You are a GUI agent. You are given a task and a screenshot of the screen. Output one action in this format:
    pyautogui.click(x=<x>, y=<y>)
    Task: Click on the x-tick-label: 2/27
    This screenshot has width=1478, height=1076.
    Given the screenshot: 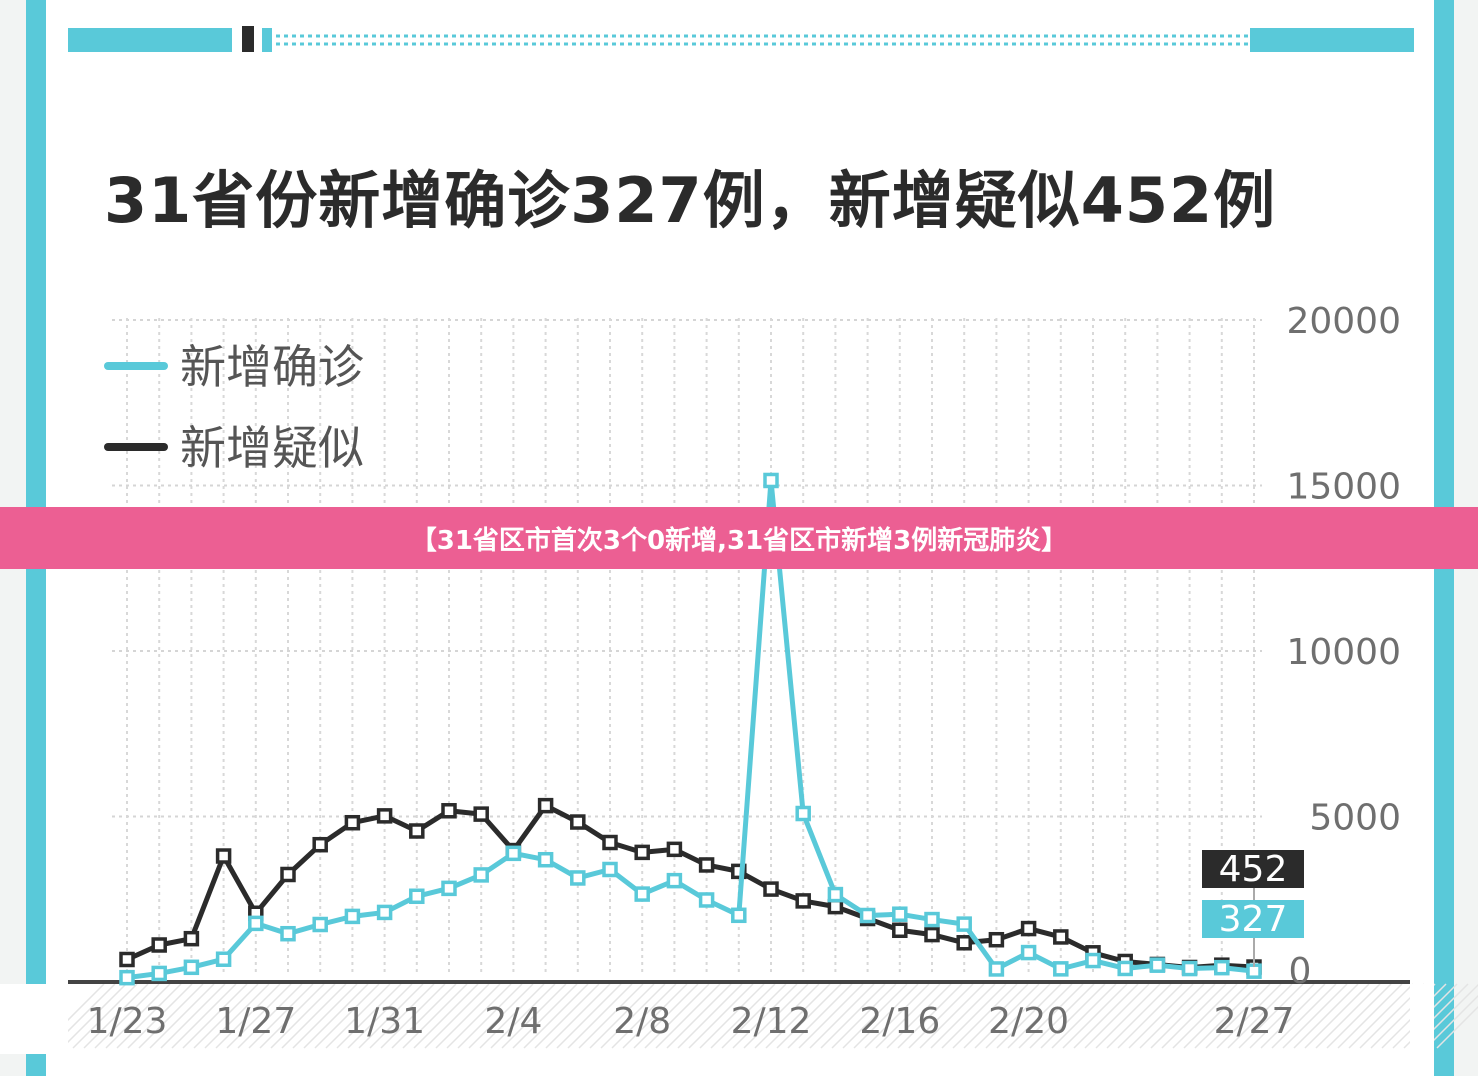 What is the action you would take?
    pyautogui.click(x=1254, y=1021)
    